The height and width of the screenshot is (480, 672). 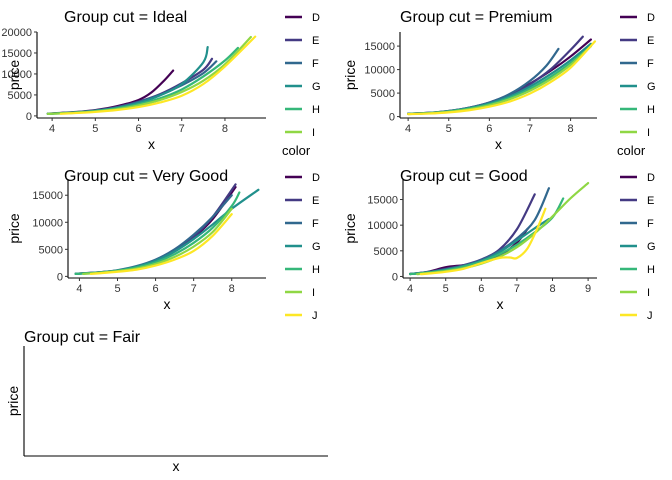 What do you see at coordinates (125, 17) in the screenshot?
I see `panel-title: Group cut = Ideal` at bounding box center [125, 17].